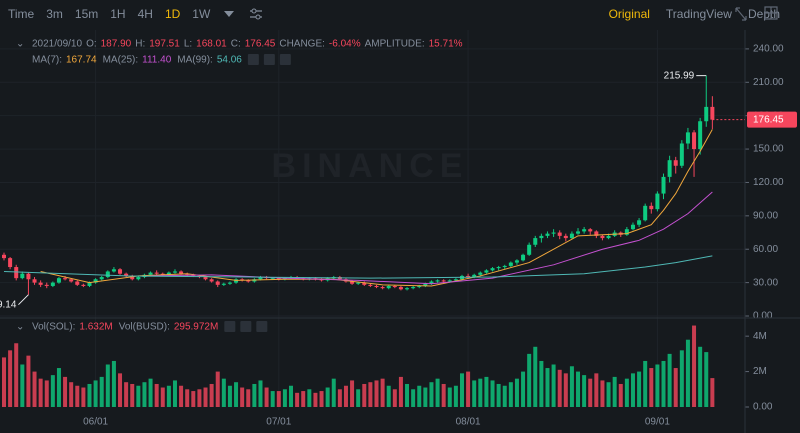  I want to click on view-button: Original, so click(629, 14).